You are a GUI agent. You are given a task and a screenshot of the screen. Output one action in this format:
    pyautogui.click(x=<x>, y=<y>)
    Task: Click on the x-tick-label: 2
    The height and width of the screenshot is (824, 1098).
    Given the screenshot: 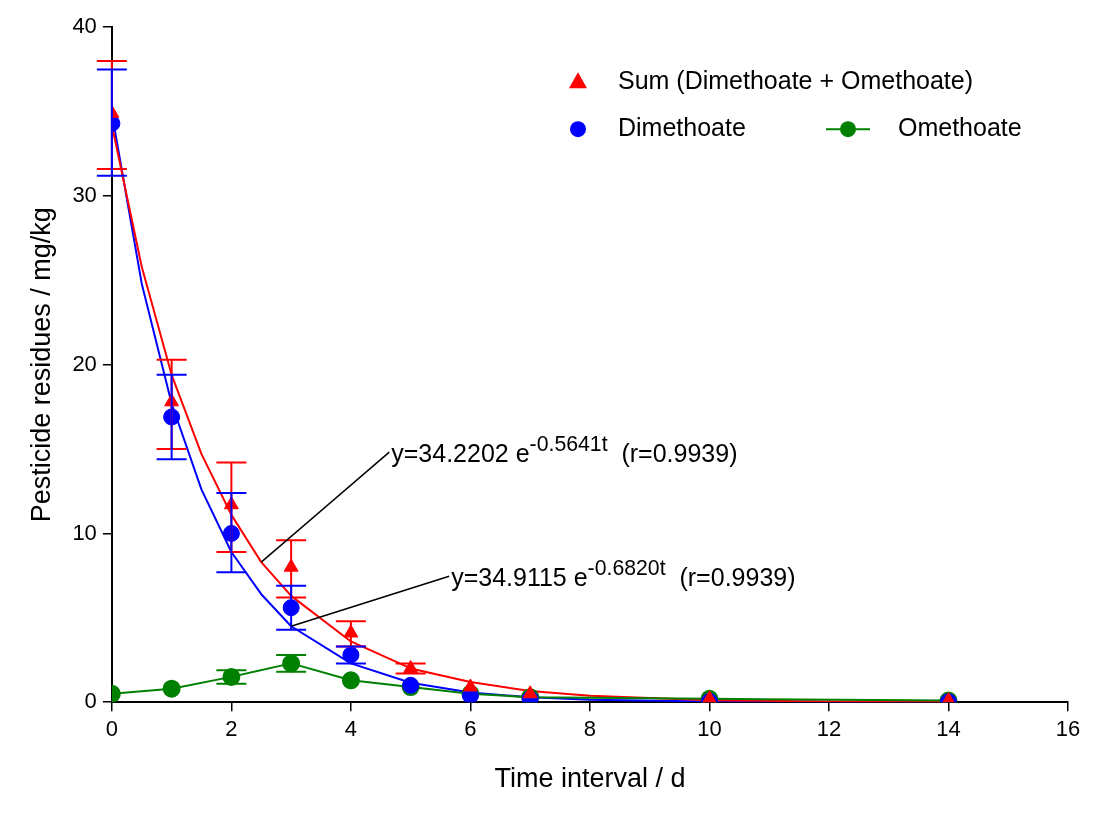 What is the action you would take?
    pyautogui.click(x=231, y=729)
    